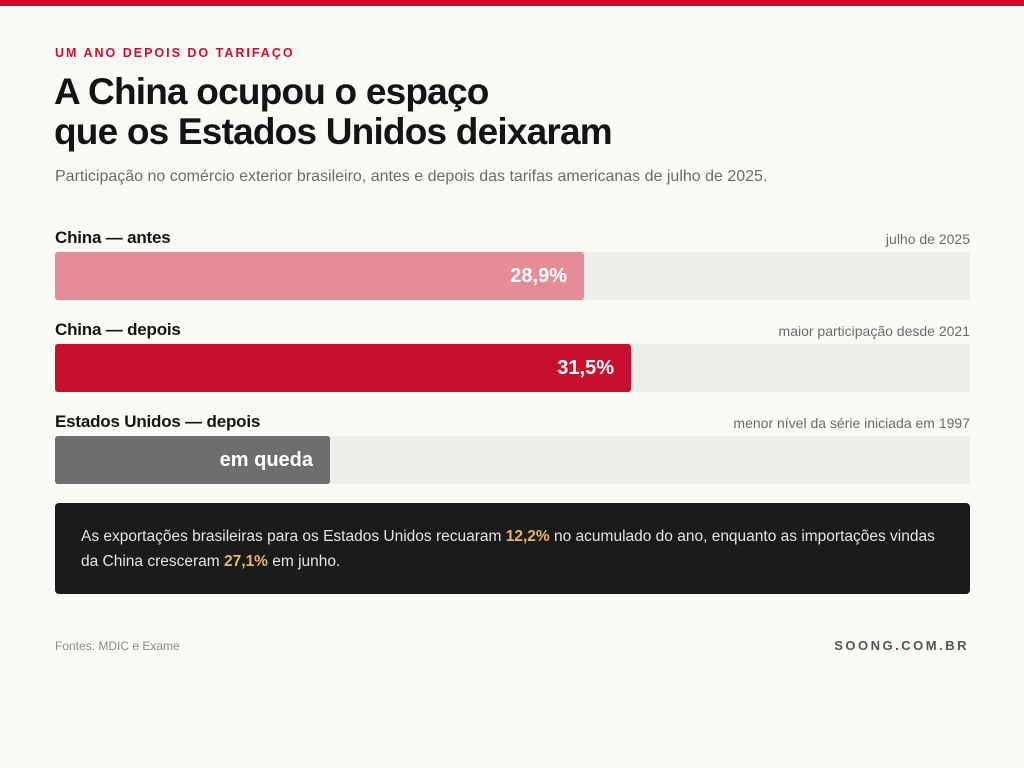 This screenshot has height=768, width=1024. What do you see at coordinates (113, 237) in the screenshot?
I see `bar-label: China — antes` at bounding box center [113, 237].